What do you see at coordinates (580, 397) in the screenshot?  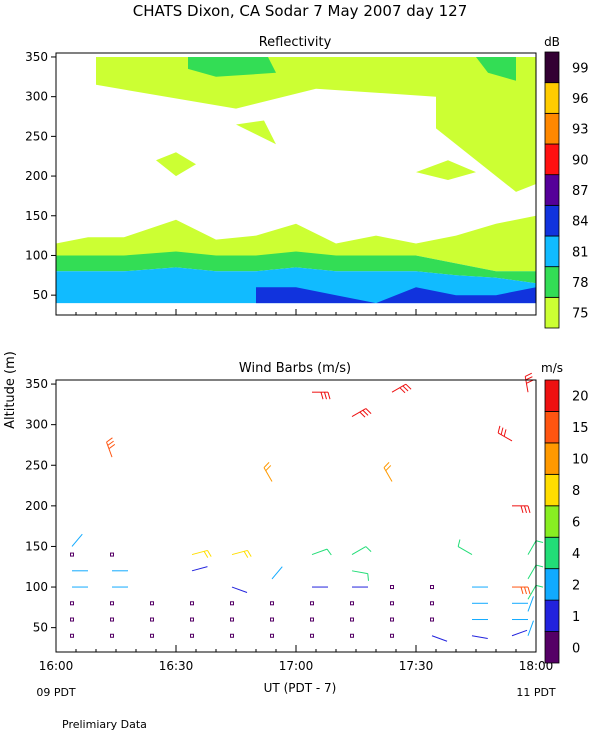 I see `wind-colorbar-label: 20` at bounding box center [580, 397].